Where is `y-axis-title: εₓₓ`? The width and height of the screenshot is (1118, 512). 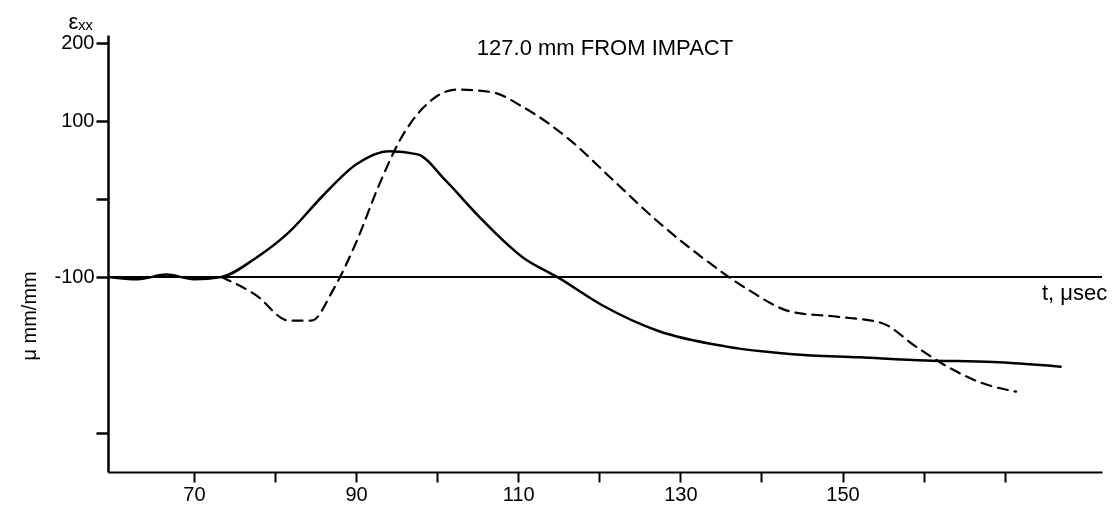 y-axis-title: εₓₓ is located at coordinates (81, 21).